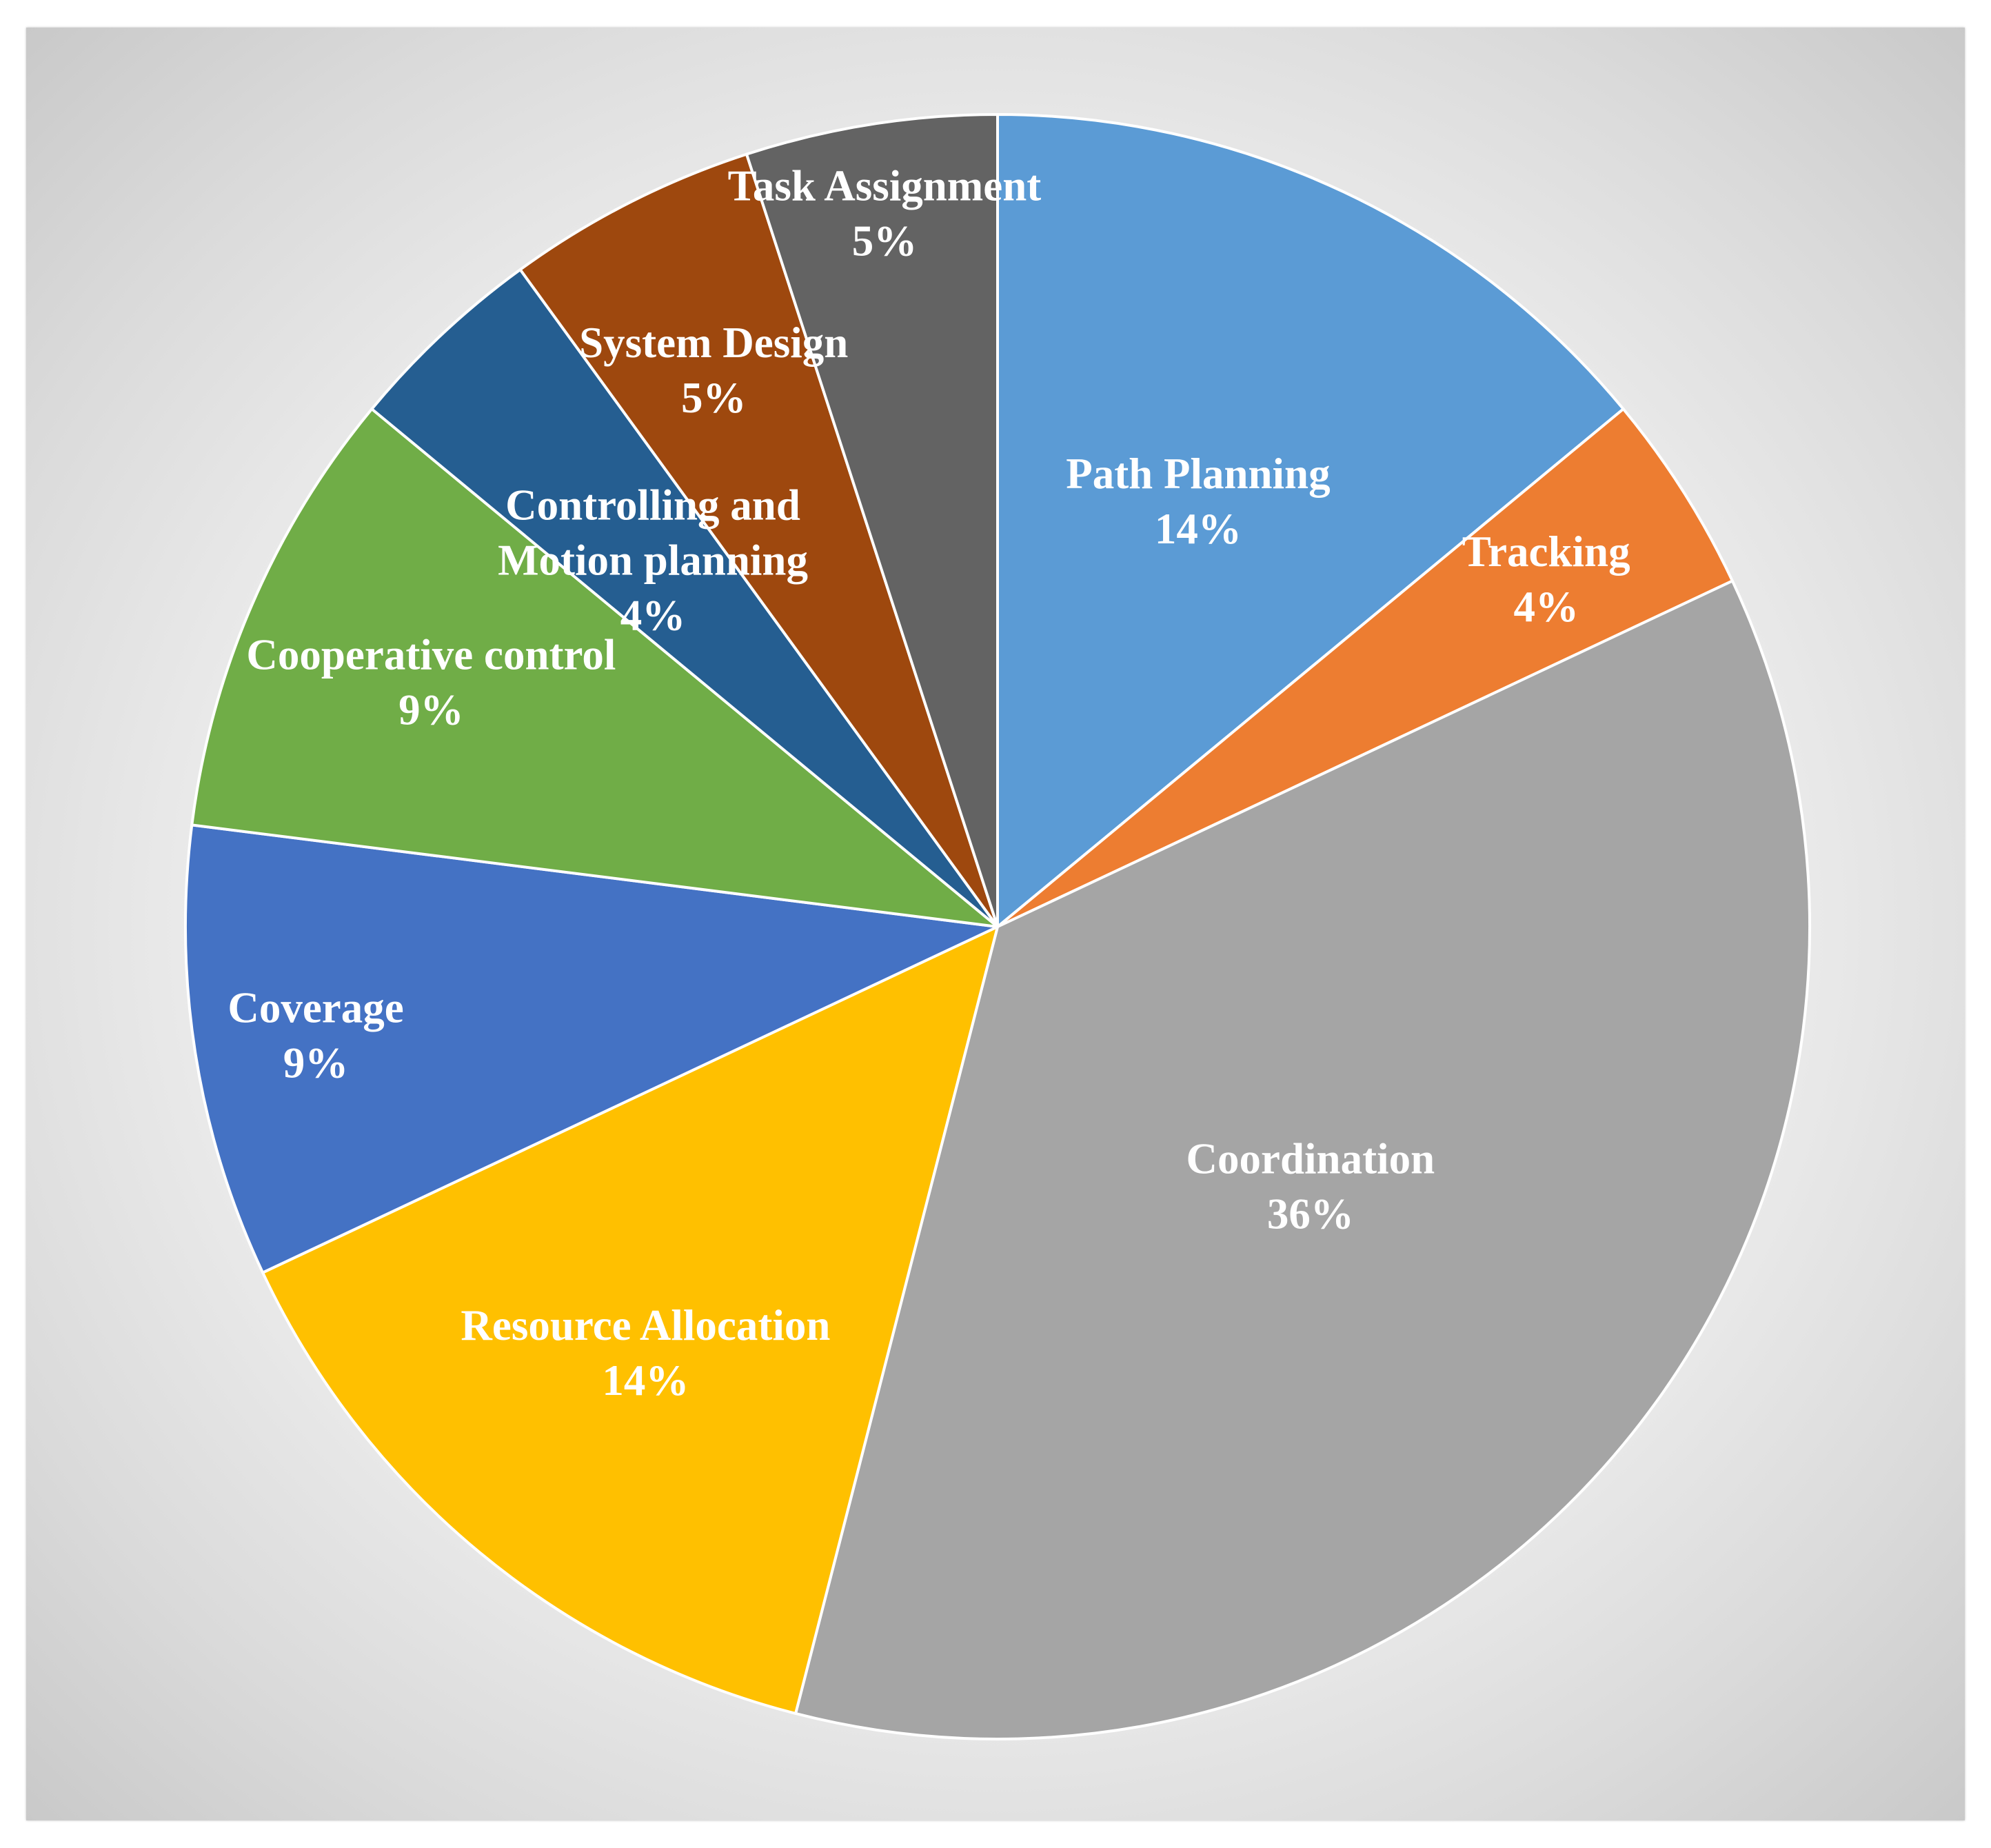 Image resolution: width=1991 pixels, height=1848 pixels. Describe the element at coordinates (315, 1008) in the screenshot. I see `slice-category-label: Coverage` at that location.